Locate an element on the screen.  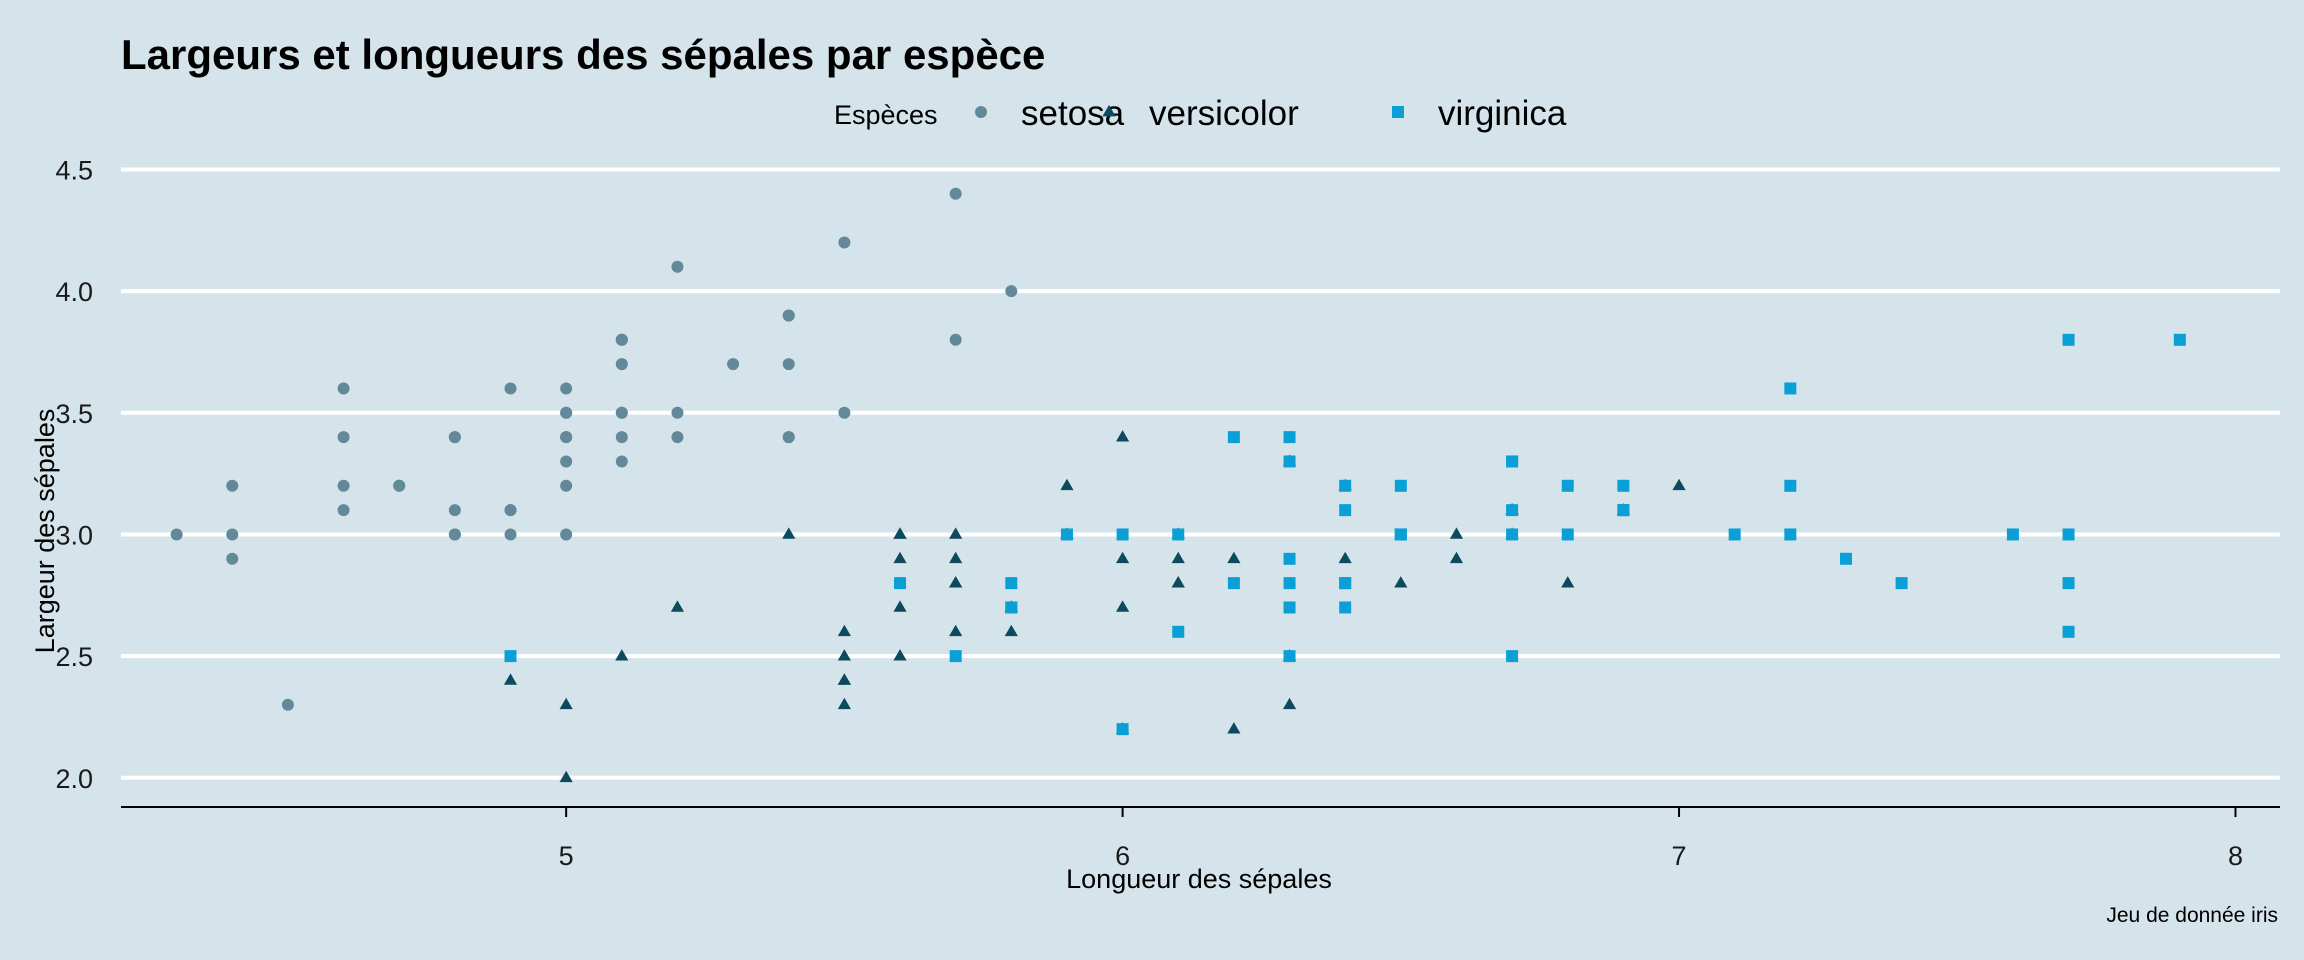
y-tick-label: 4.5 is located at coordinates (74, 170).